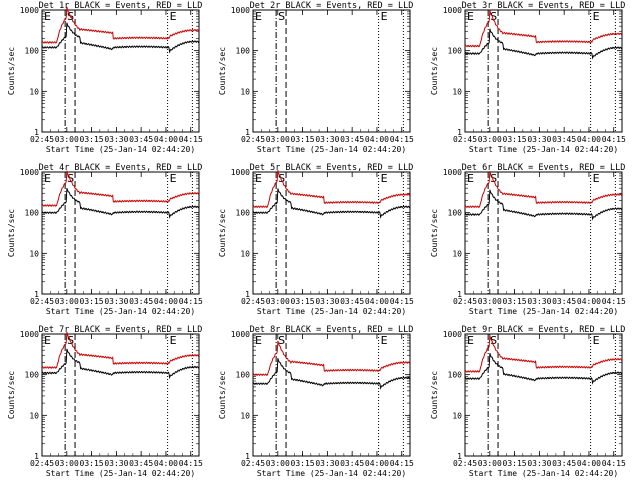 This screenshot has height=480, width=640. What do you see at coordinates (544, 168) in the screenshot?
I see `panel-title: Det 6r BLACK = Events, RED = LLD` at bounding box center [544, 168].